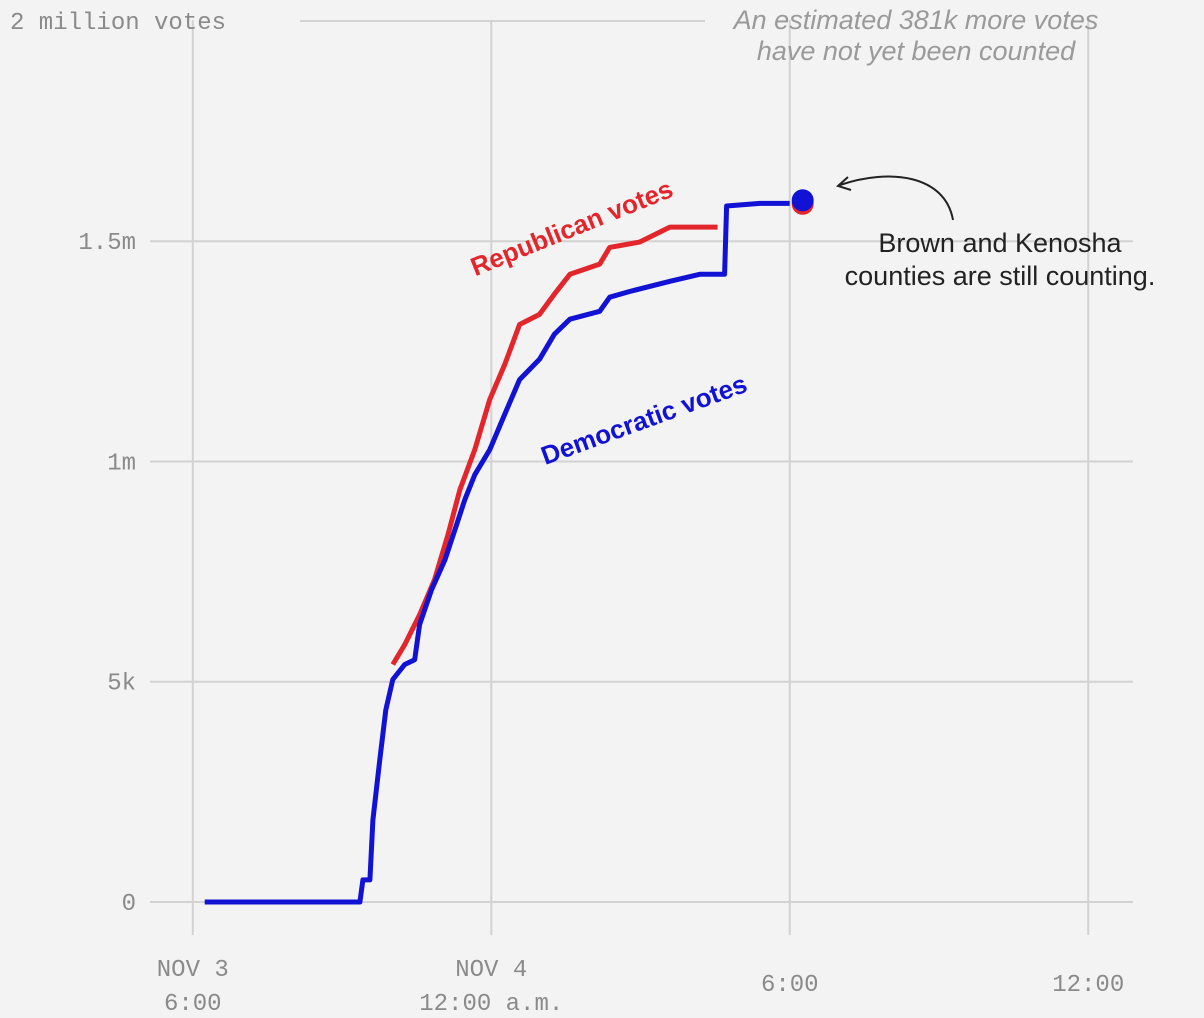 This screenshot has height=1018, width=1204. I want to click on y-tick-label: 0, so click(129, 904).